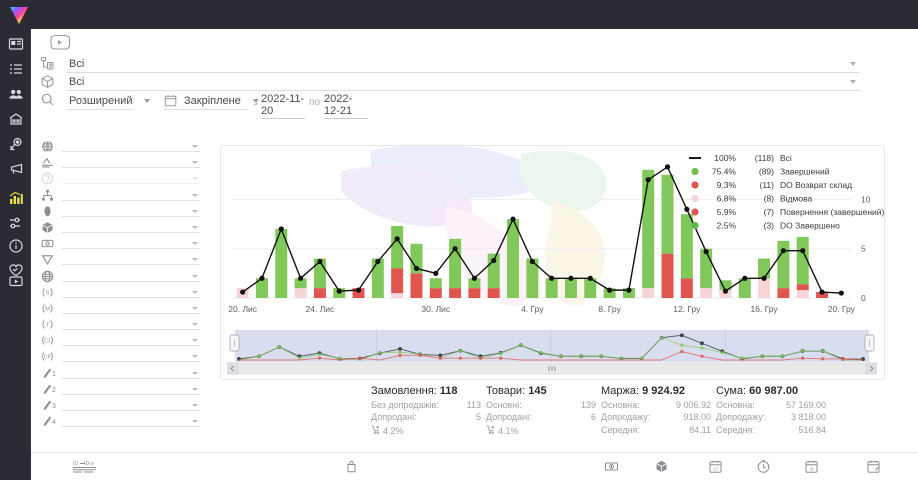 The height and width of the screenshot is (480, 918). Describe the element at coordinates (15, 143) in the screenshot. I see `deals-icon` at that location.